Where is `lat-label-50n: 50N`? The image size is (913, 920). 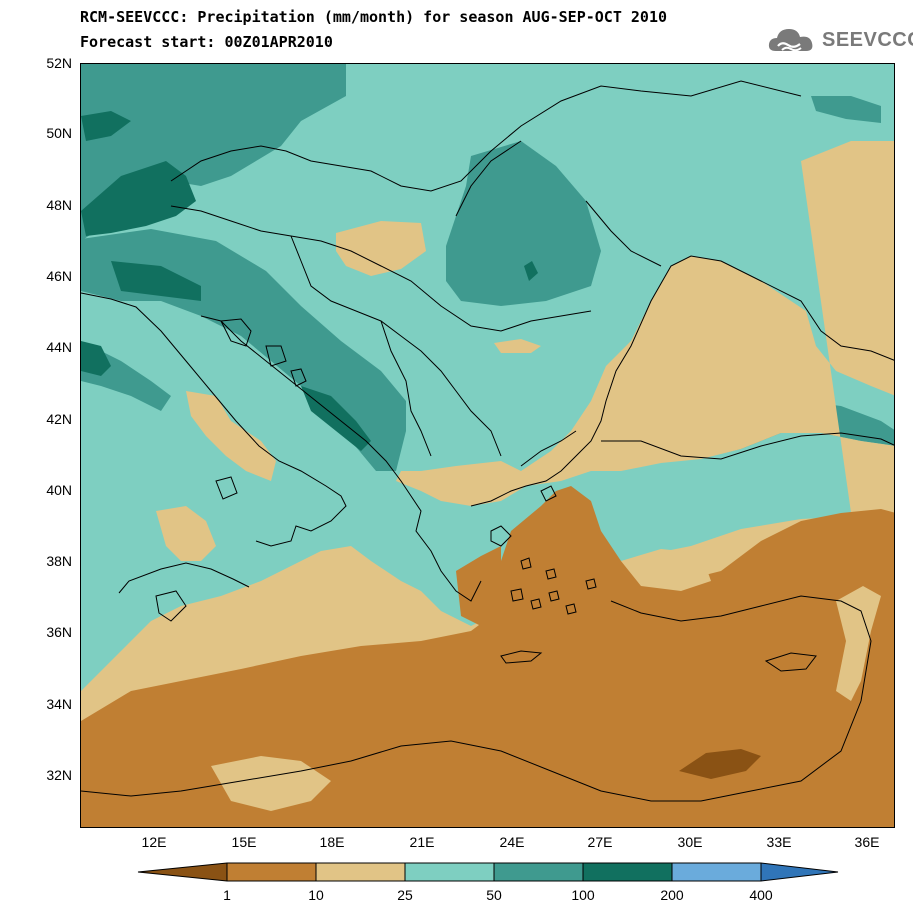 lat-label-50n: 50N is located at coordinates (59, 133).